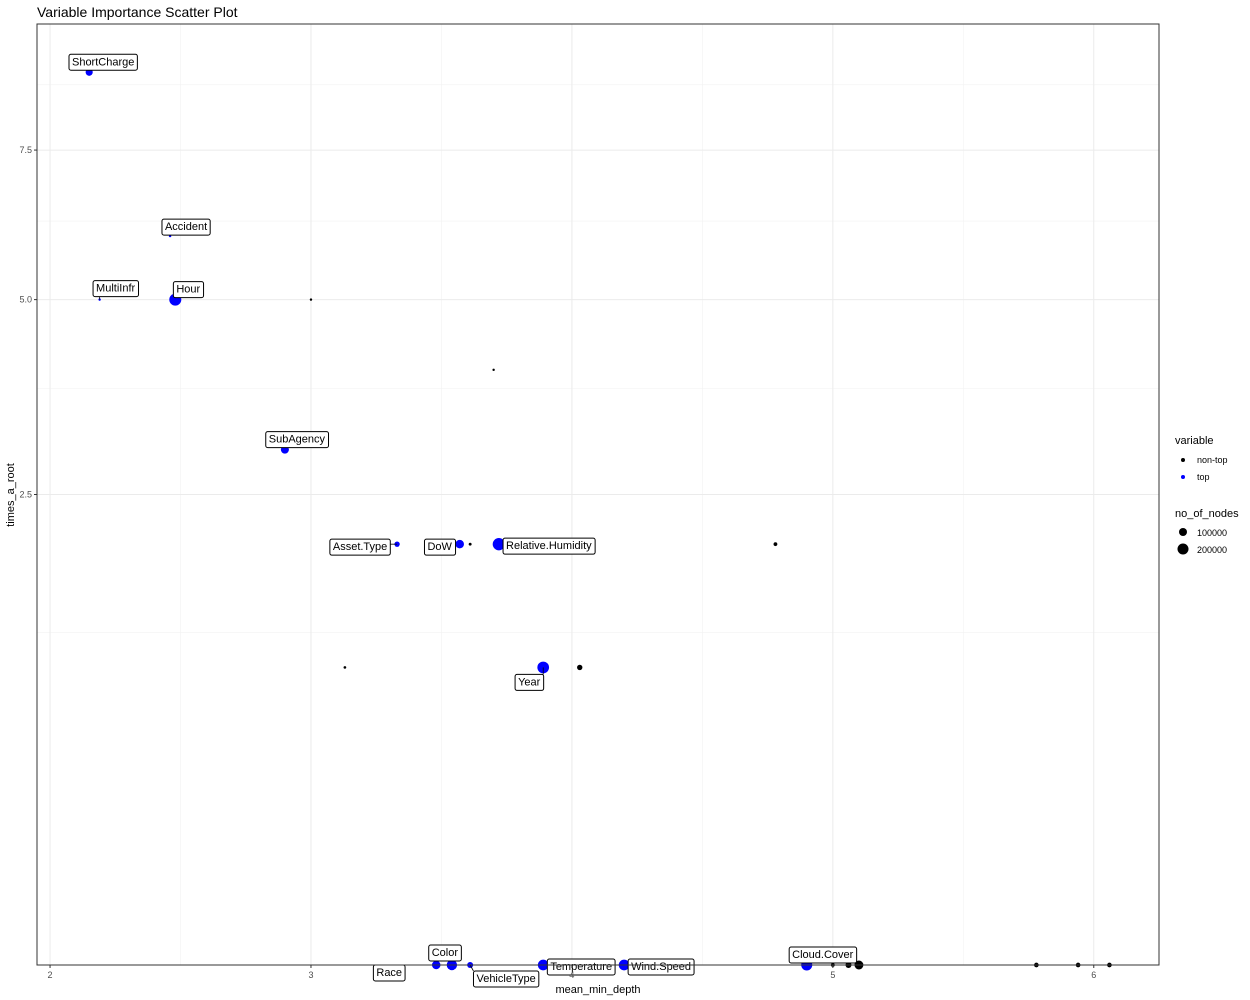 This screenshot has height=1000, width=1250. I want to click on legend-label-top: top, so click(1203, 477).